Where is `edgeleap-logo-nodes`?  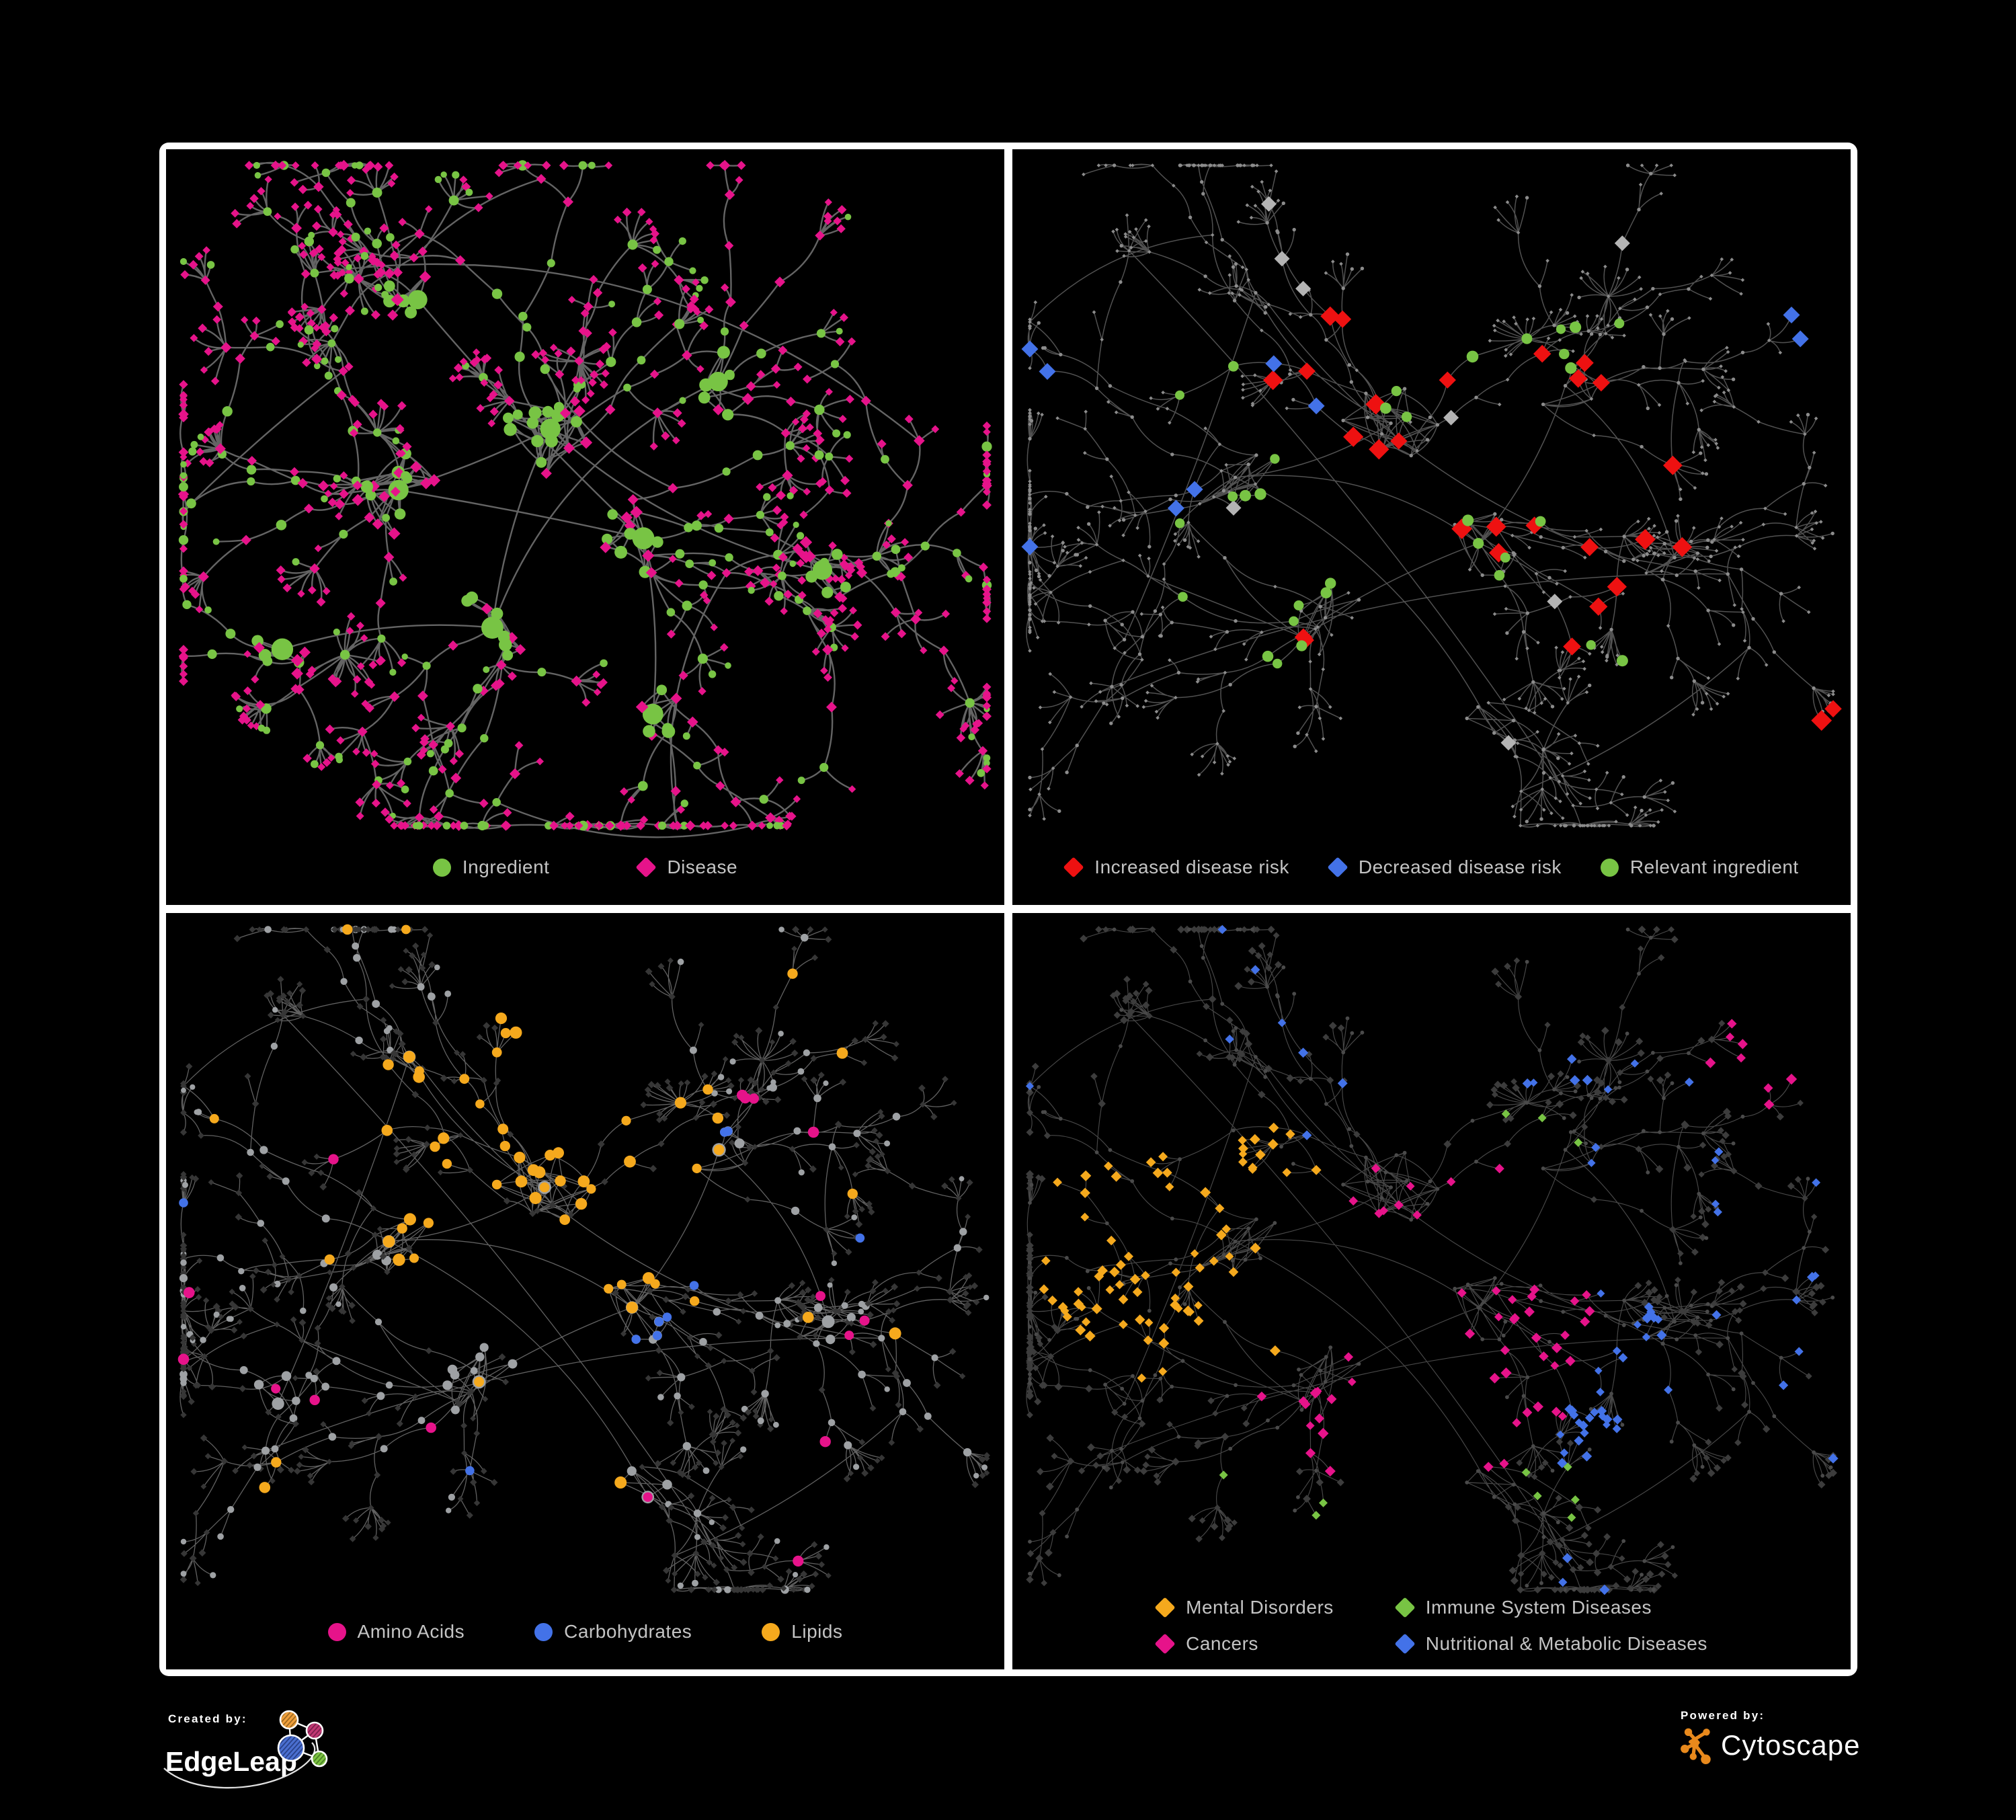
edgeleap-logo-nodes is located at coordinates (302, 1739).